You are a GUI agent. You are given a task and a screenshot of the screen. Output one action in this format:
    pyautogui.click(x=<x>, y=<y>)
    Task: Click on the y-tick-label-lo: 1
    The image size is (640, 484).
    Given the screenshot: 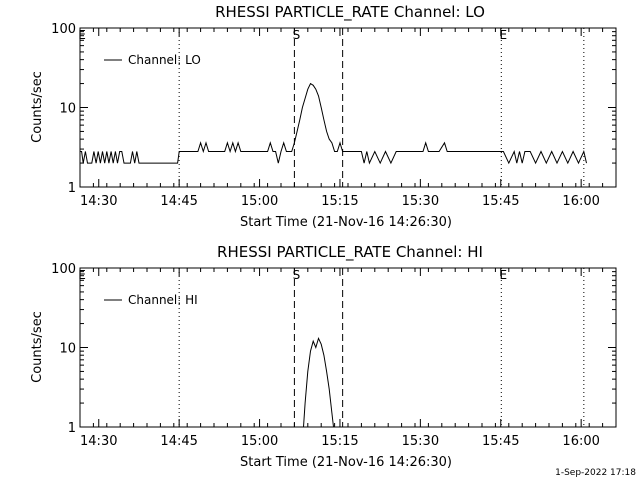 What is the action you would take?
    pyautogui.click(x=72, y=188)
    